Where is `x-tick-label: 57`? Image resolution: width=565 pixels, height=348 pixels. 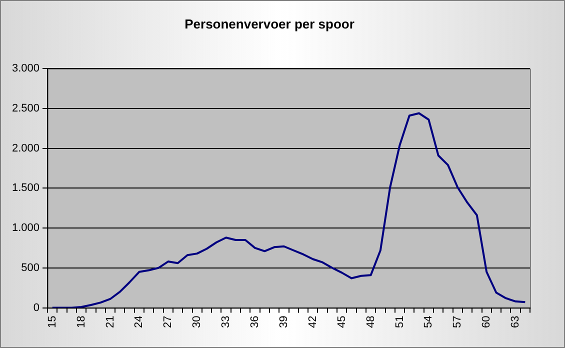 x-tick-label: 57 is located at coordinates (458, 322).